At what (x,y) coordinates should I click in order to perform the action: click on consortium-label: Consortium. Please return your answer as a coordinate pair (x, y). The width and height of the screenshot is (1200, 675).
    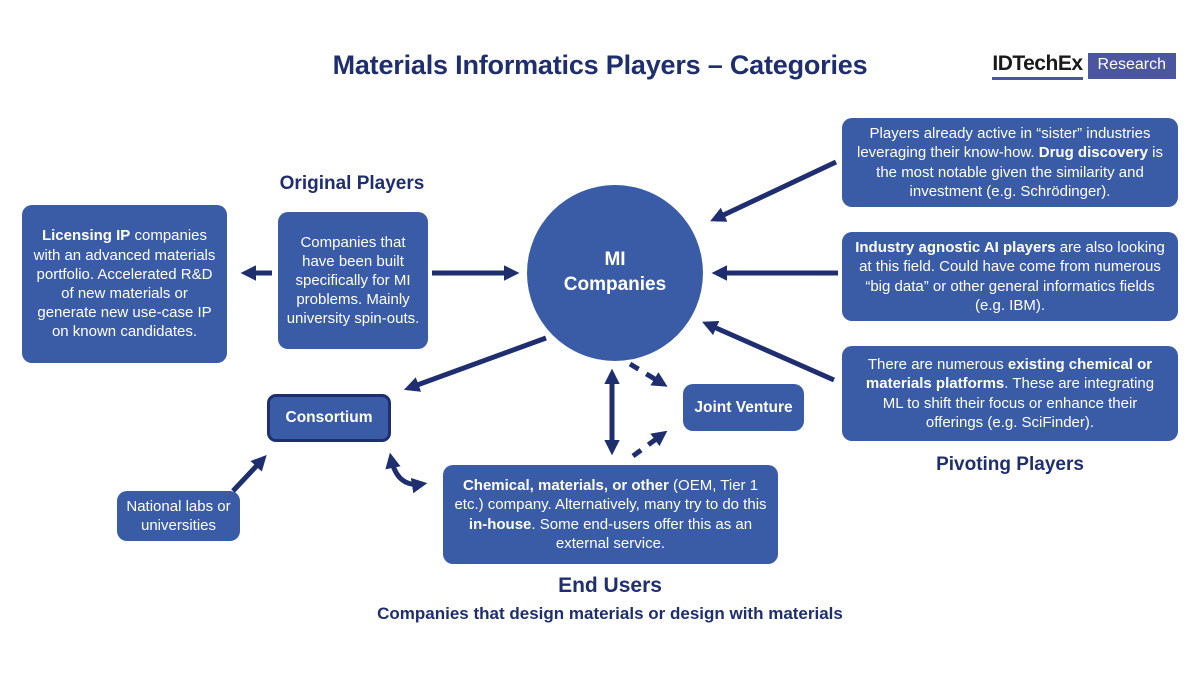
    Looking at the image, I should click on (329, 418).